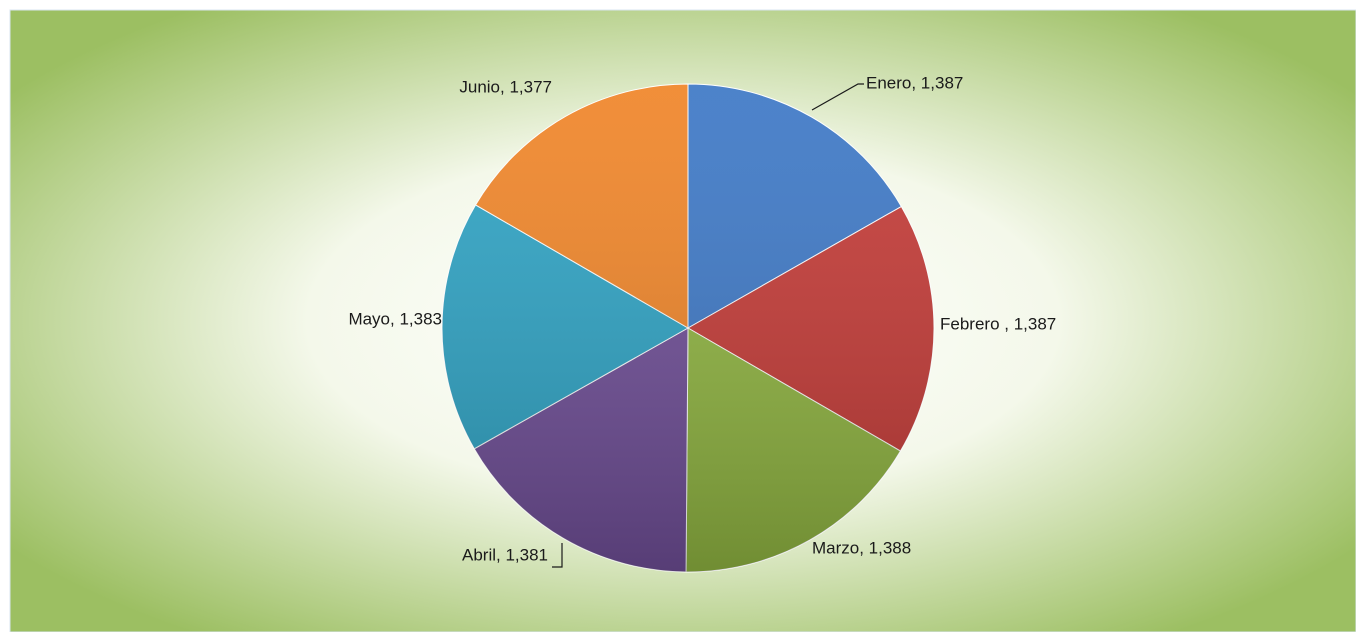  I want to click on data-label: Enero, 1,387, so click(914, 82).